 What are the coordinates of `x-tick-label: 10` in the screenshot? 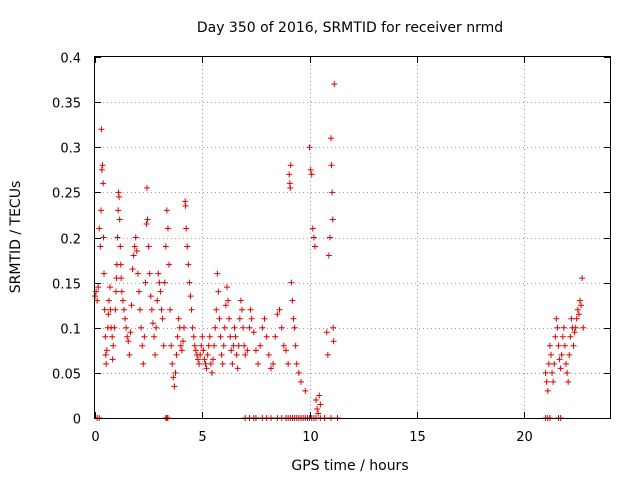 It's located at (310, 437).